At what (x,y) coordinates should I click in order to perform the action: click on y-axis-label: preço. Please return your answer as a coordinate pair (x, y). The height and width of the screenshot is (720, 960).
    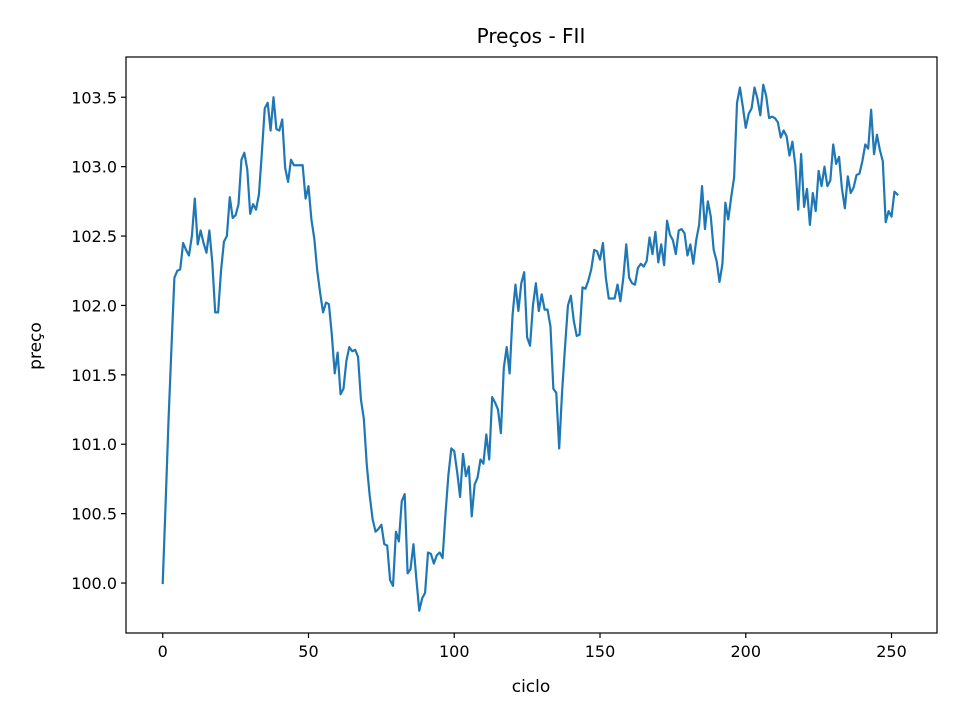
    Looking at the image, I should click on (36, 346).